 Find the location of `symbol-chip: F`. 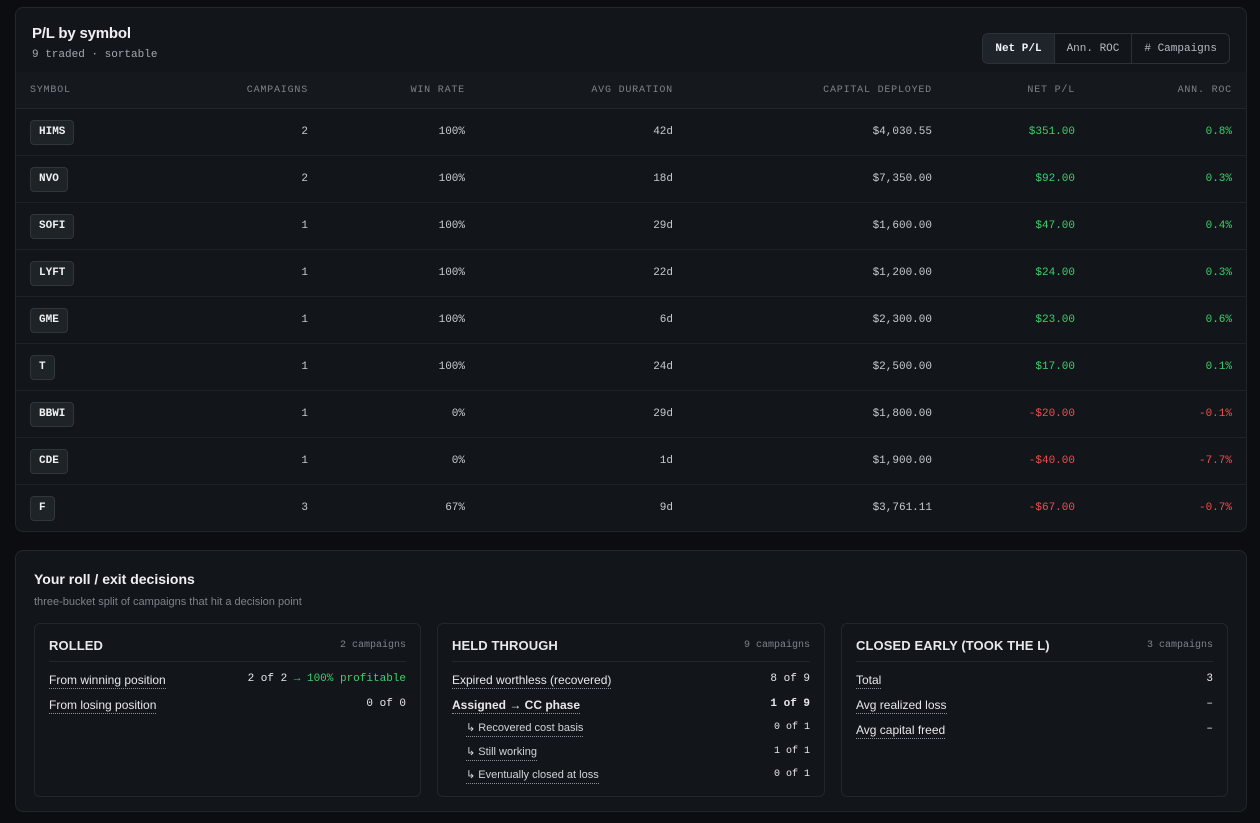

symbol-chip: F is located at coordinates (42, 508).